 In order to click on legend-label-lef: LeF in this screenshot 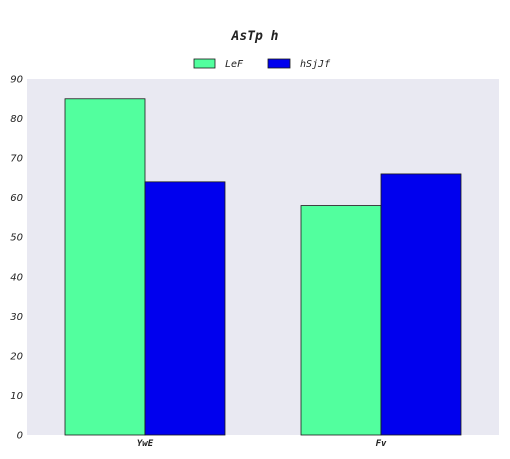, I will do `click(234, 64)`.